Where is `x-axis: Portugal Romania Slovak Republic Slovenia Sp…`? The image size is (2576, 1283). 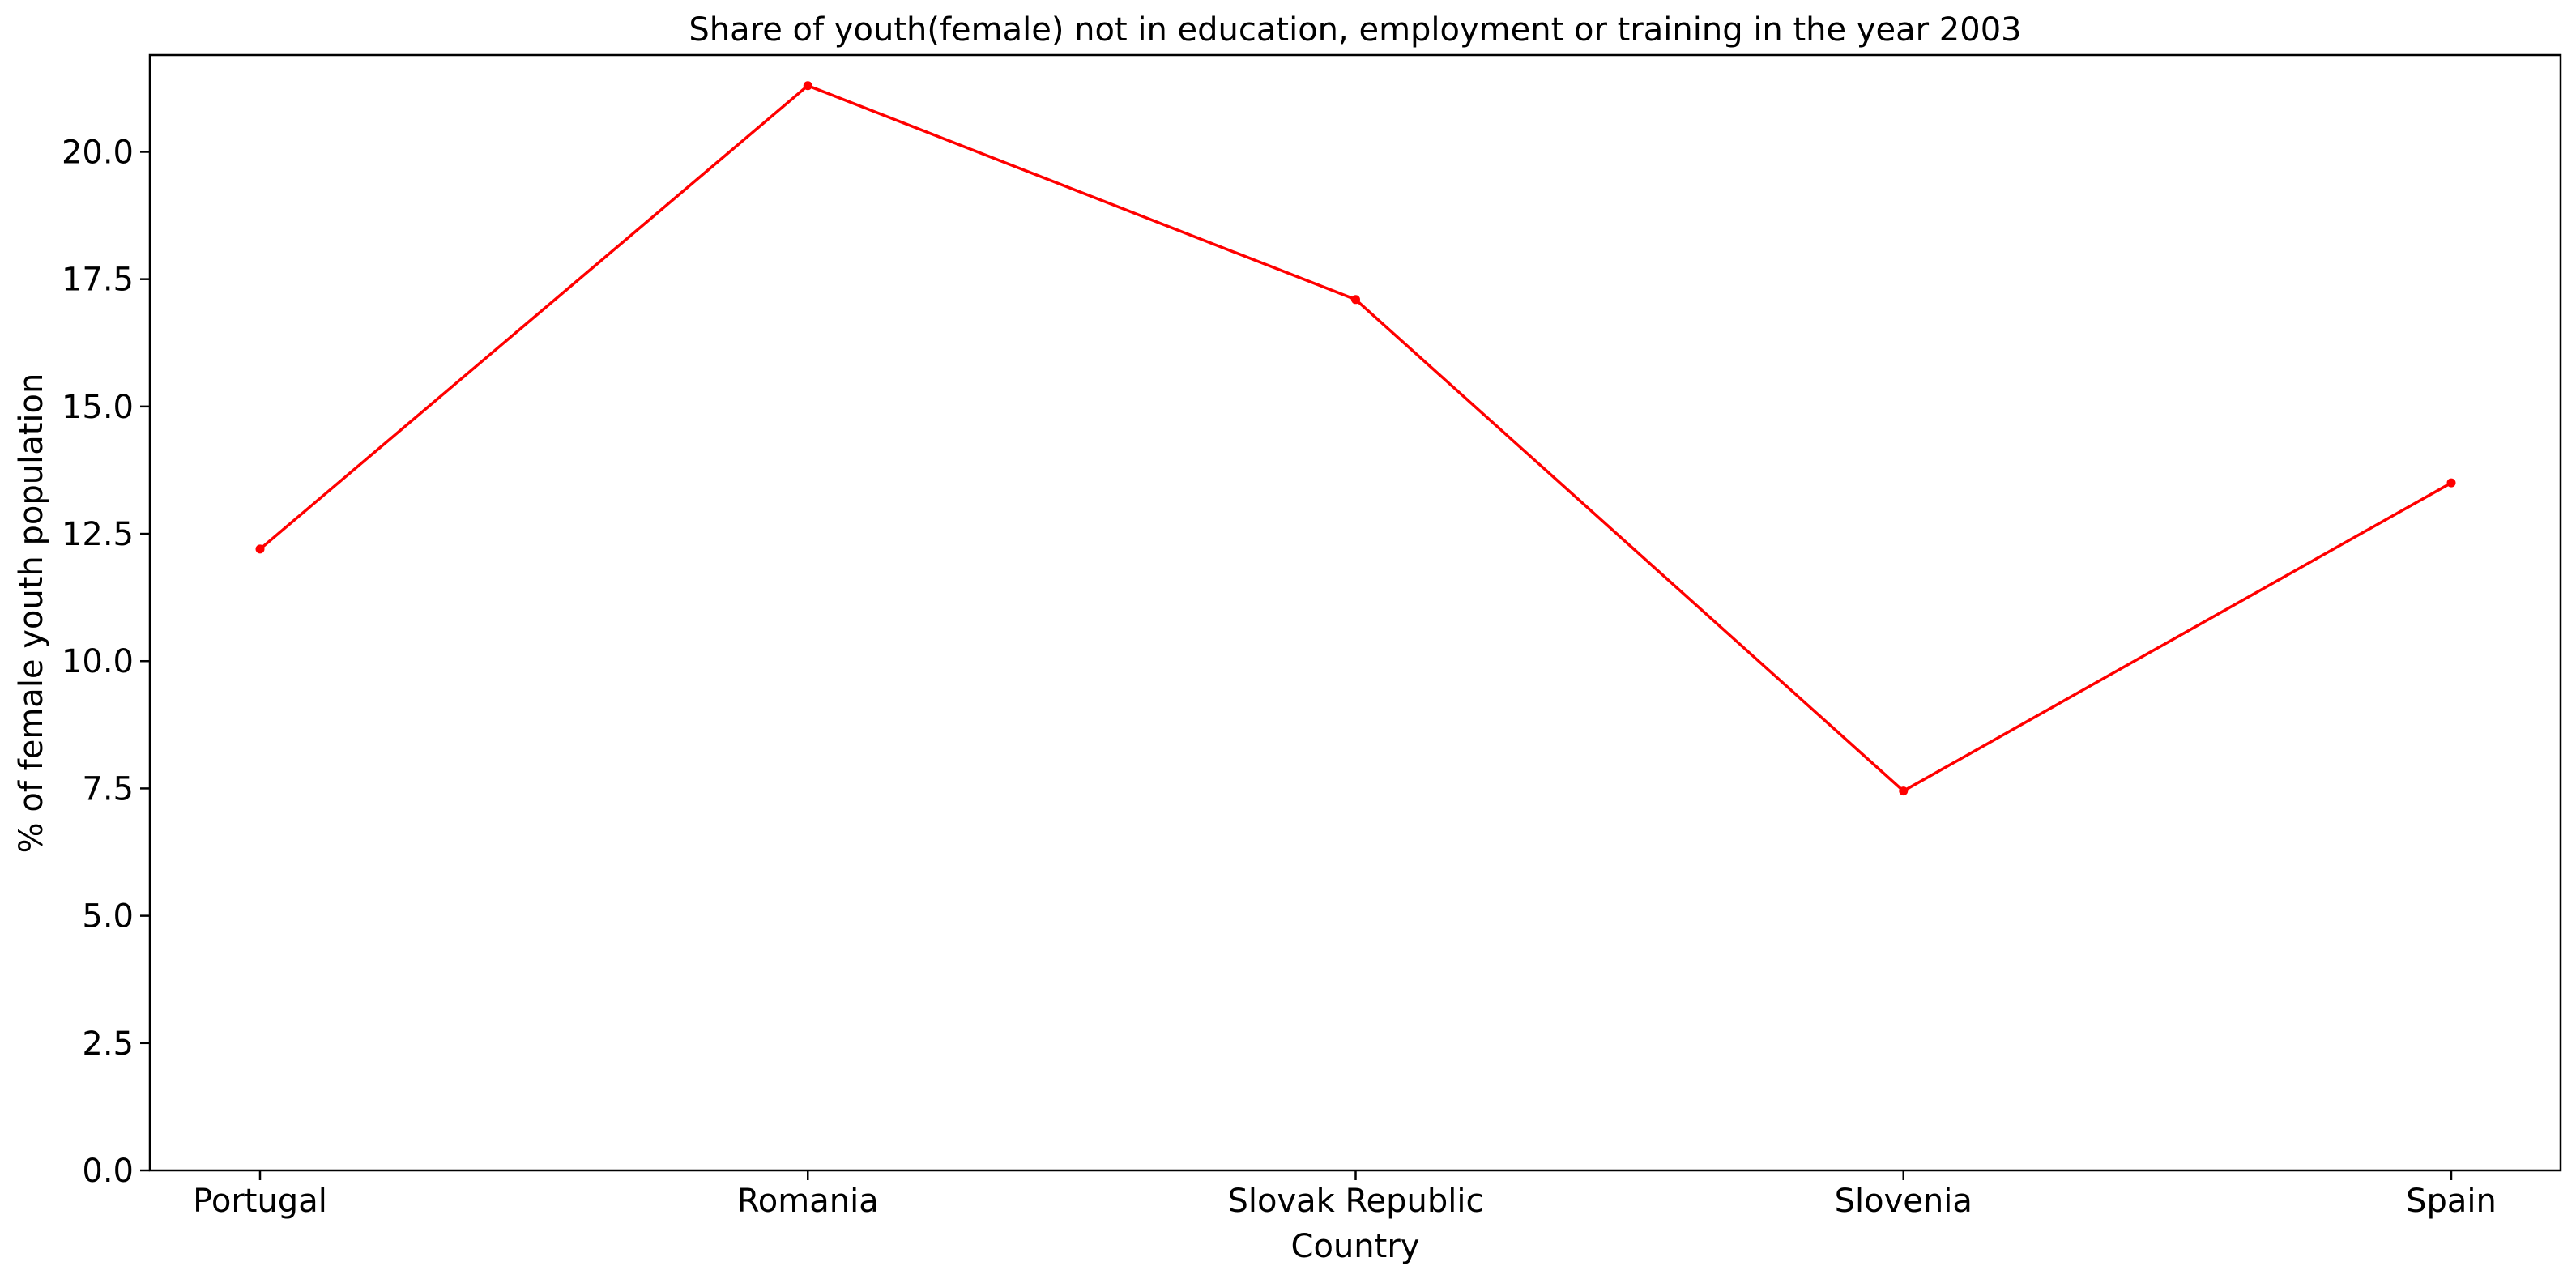 x-axis: Portugal Romania Slovak Republic Slovenia Sp… is located at coordinates (1345, 1195).